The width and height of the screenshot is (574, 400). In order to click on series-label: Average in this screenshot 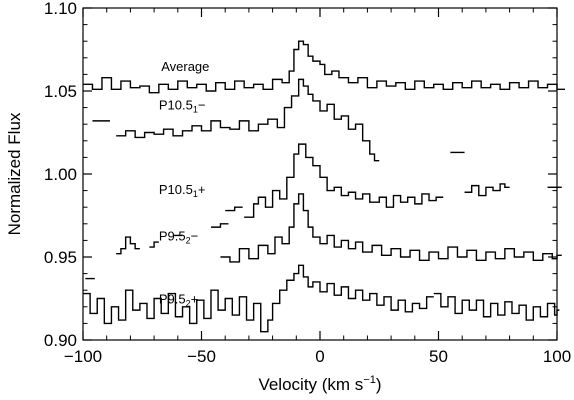, I will do `click(185, 66)`.